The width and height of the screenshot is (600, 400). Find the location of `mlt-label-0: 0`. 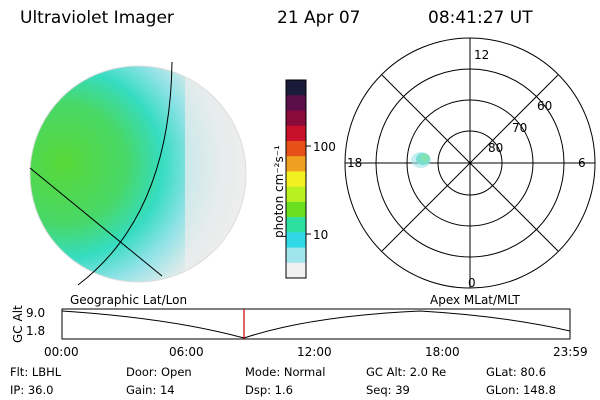

mlt-label-0: 0 is located at coordinates (472, 283).